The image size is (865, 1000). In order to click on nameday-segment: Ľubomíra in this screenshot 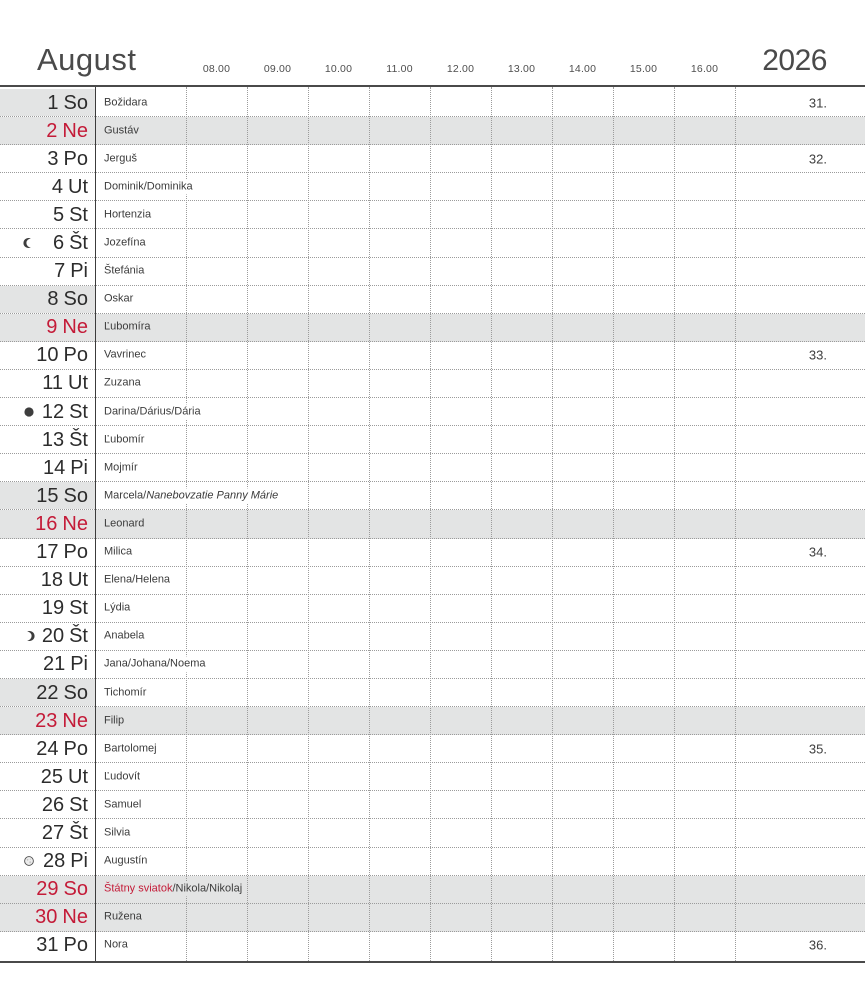, I will do `click(127, 326)`.